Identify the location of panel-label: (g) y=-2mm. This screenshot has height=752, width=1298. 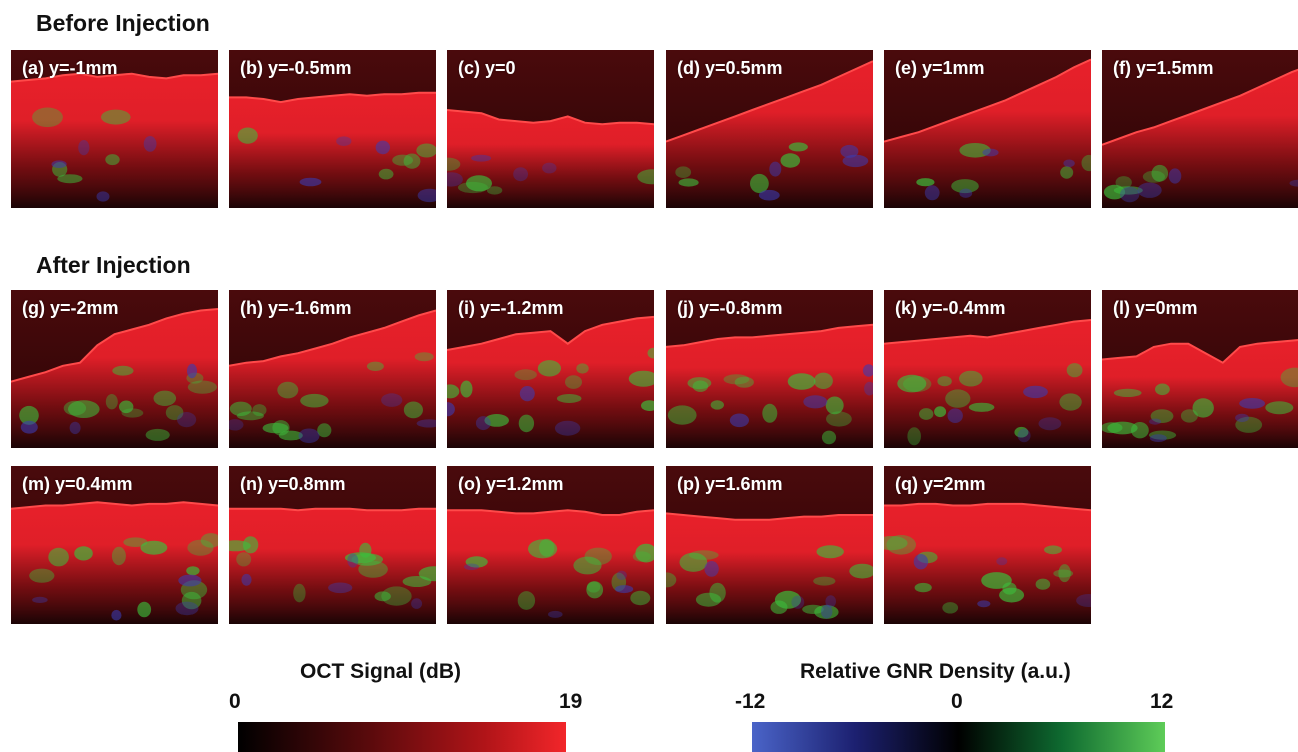
(70, 308).